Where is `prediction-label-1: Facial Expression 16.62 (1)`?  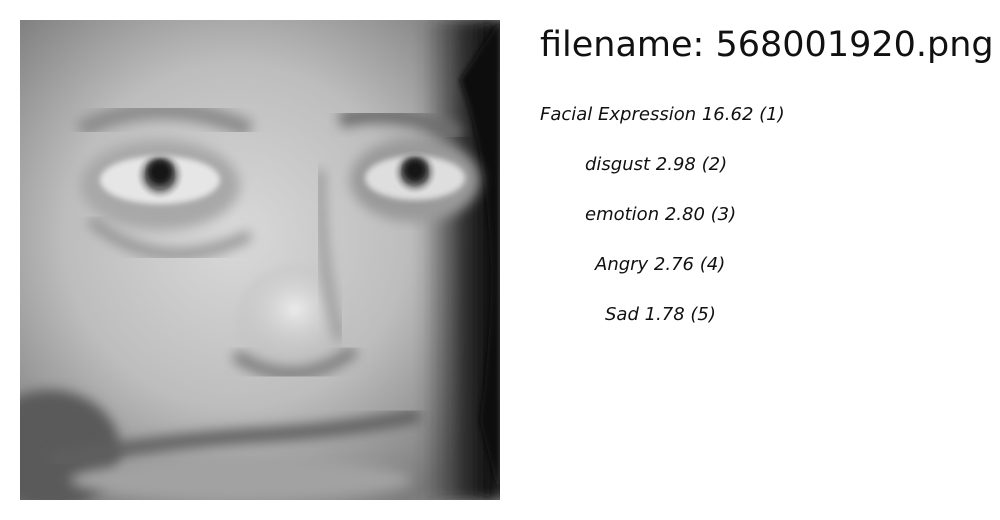
prediction-label-1: Facial Expression 16.62 (1) is located at coordinates (662, 114).